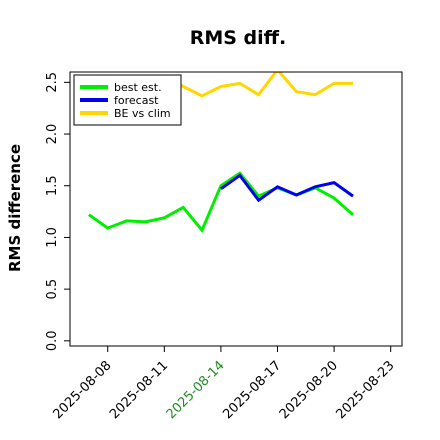  What do you see at coordinates (83, 390) in the screenshot?
I see `x-tick-label: 2025-08-08` at bounding box center [83, 390].